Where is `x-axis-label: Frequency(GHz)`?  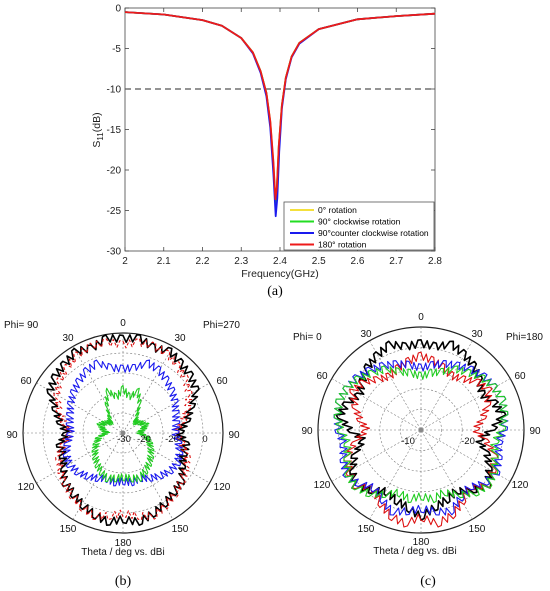 x-axis-label: Frequency(GHz) is located at coordinates (280, 274).